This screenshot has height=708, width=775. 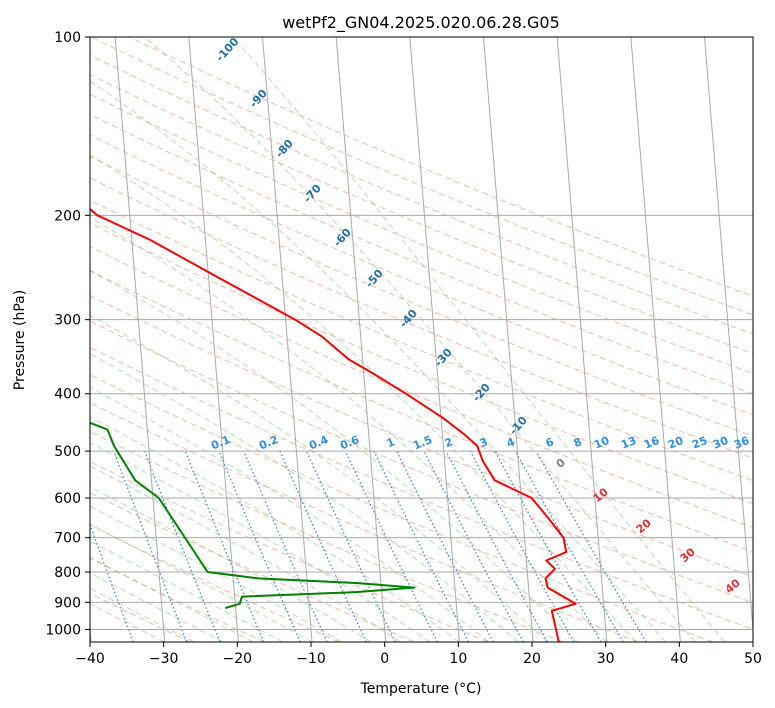 I want to click on mixing-ratio-label: 0.6, so click(x=349, y=442).